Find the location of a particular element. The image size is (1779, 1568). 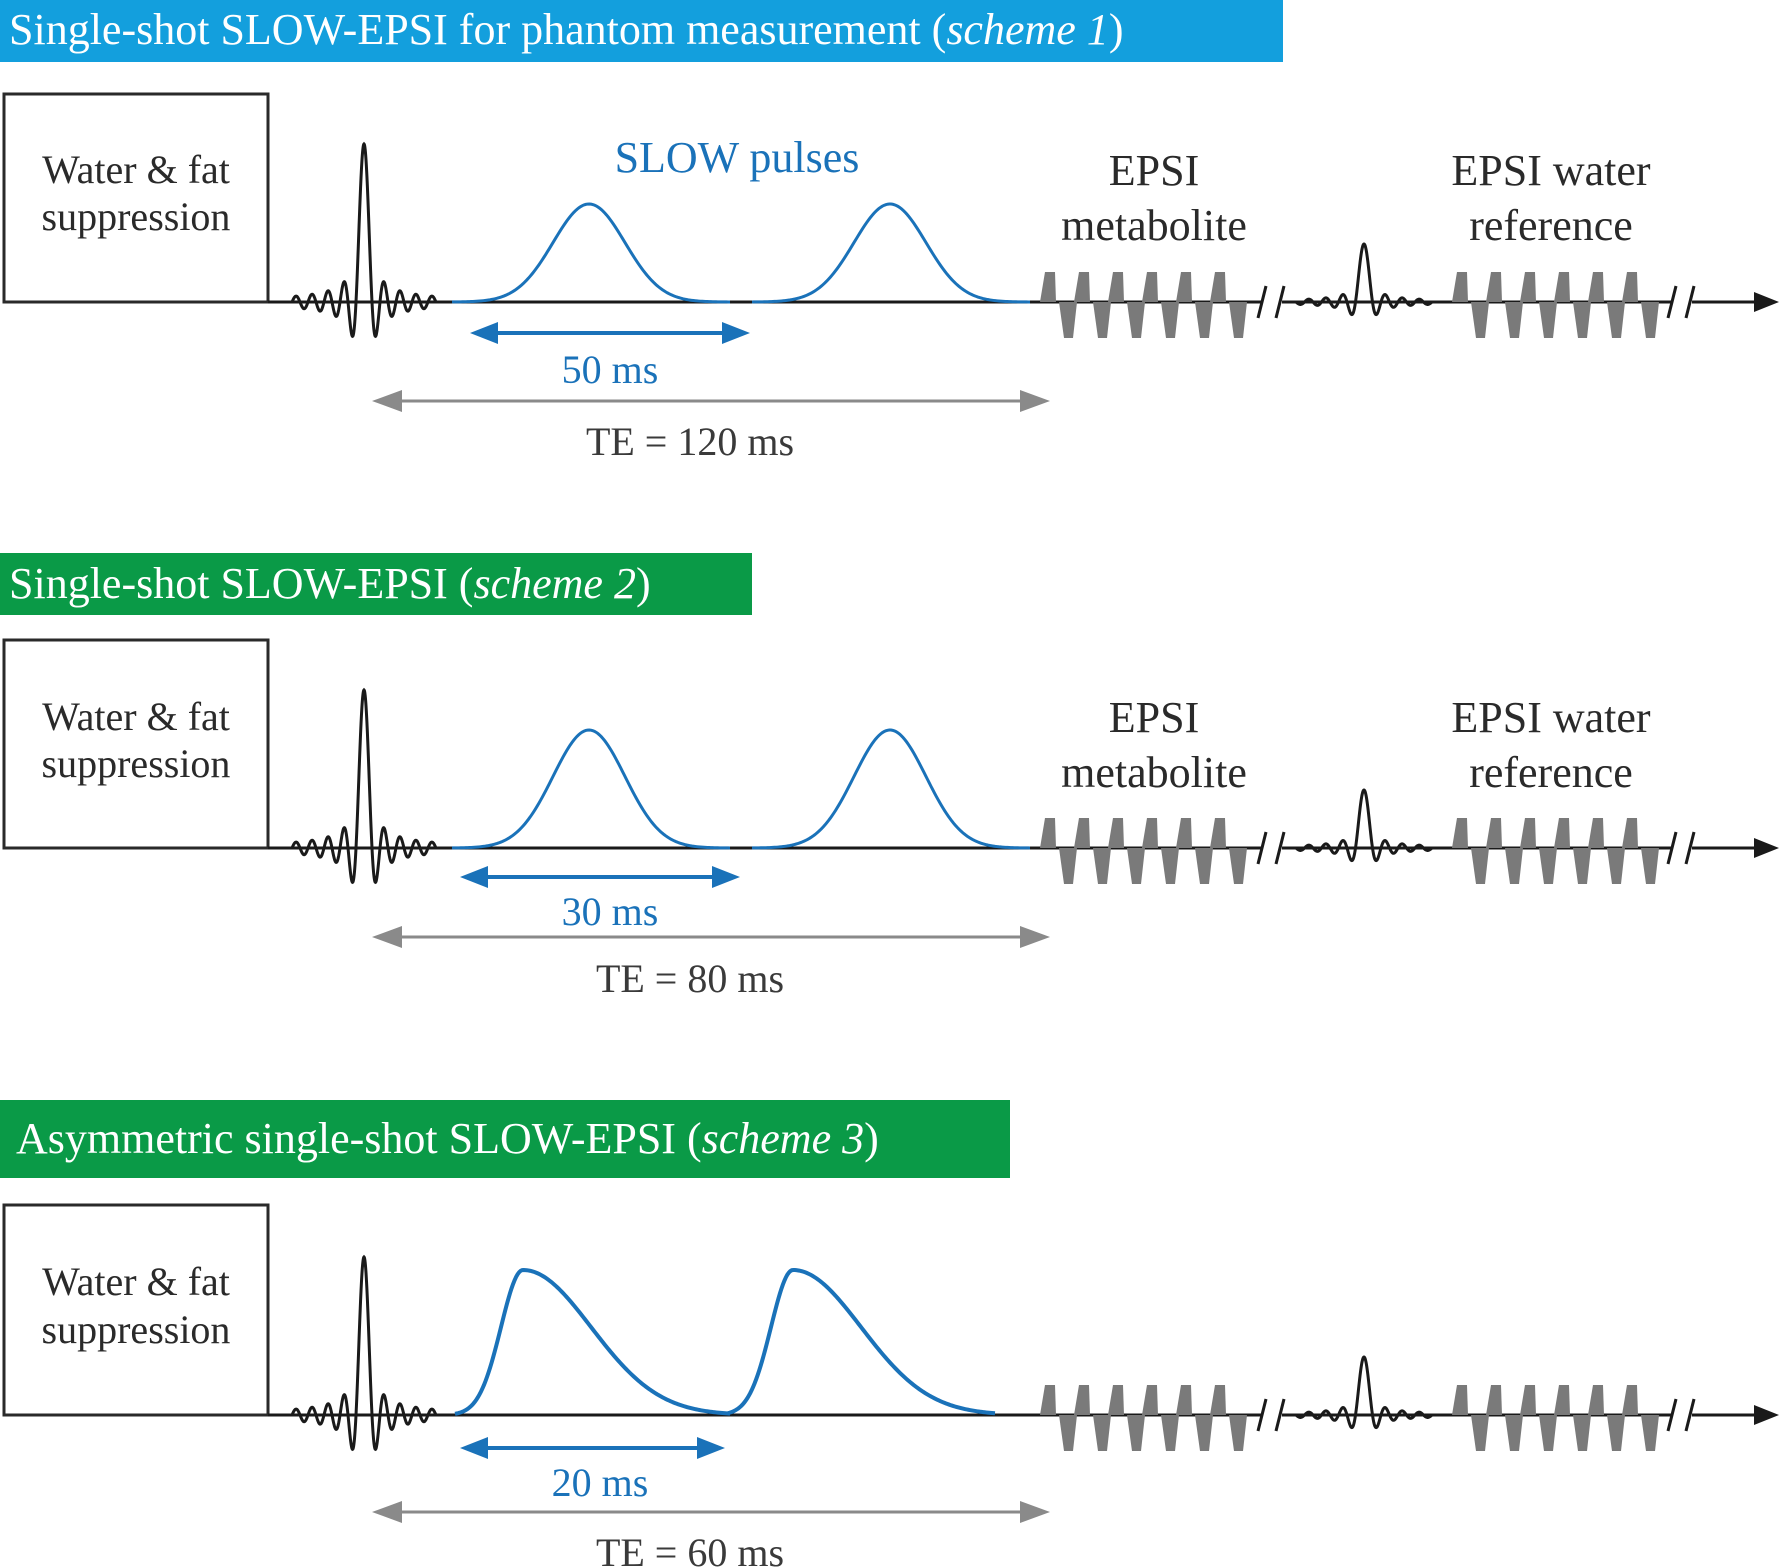

slow-interval-label: 30 ms is located at coordinates (610, 911).